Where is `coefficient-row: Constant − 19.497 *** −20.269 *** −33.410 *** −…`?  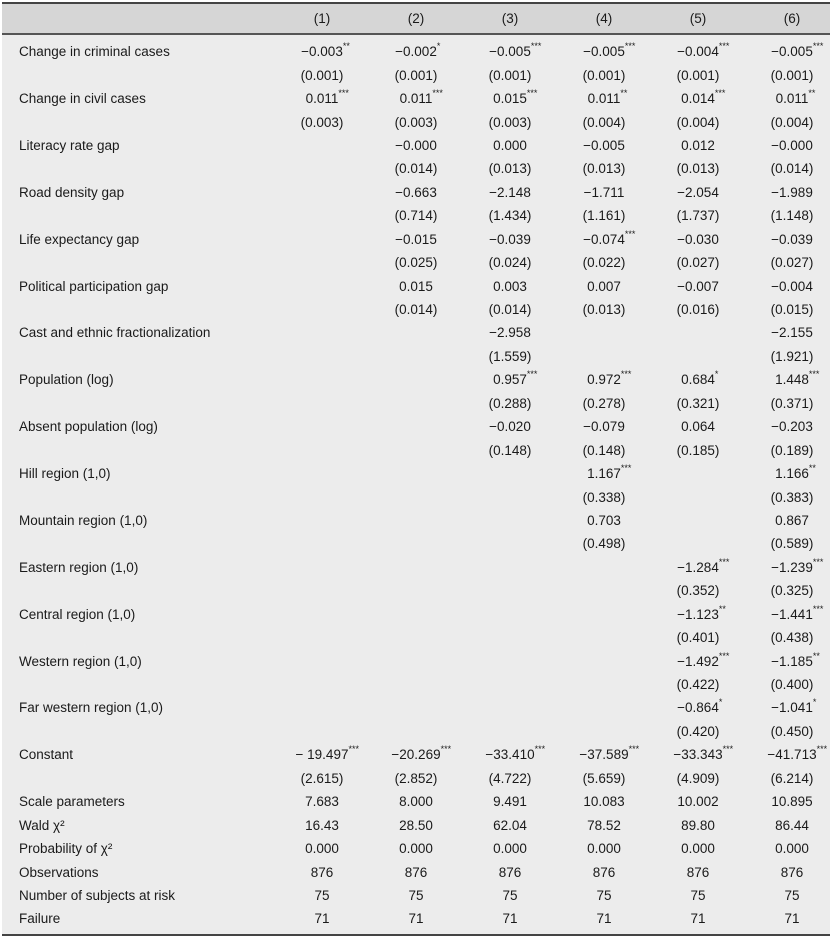 coefficient-row: Constant − 19.497 *** −20.269 *** −33.410 *** −… is located at coordinates (416, 754).